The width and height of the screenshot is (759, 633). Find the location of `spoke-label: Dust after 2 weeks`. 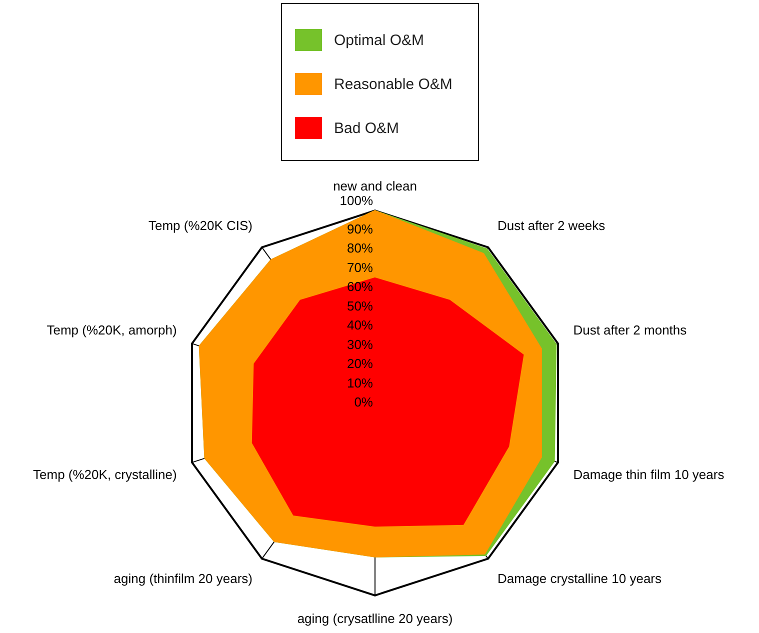

spoke-label: Dust after 2 weeks is located at coordinates (551, 226).